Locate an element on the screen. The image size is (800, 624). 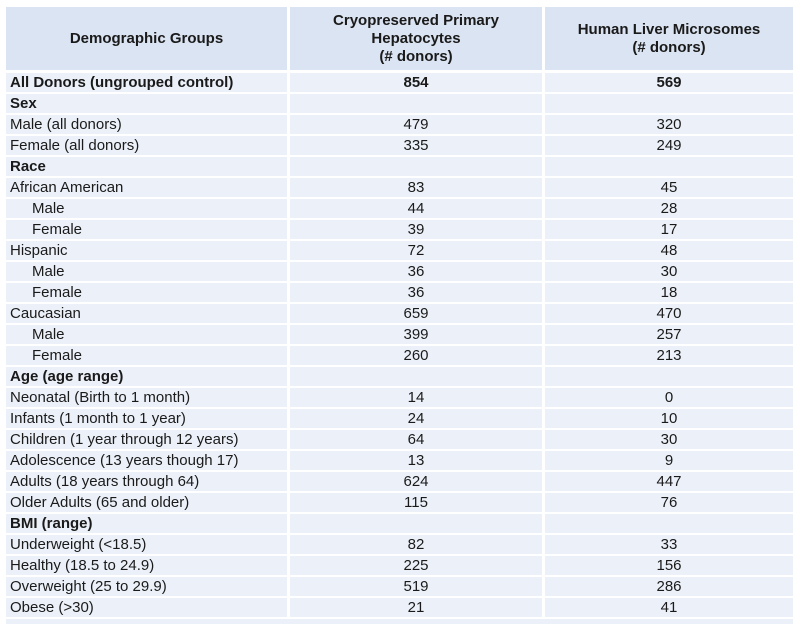
hepatocytes-value-cell: 44 is located at coordinates (417, 209).